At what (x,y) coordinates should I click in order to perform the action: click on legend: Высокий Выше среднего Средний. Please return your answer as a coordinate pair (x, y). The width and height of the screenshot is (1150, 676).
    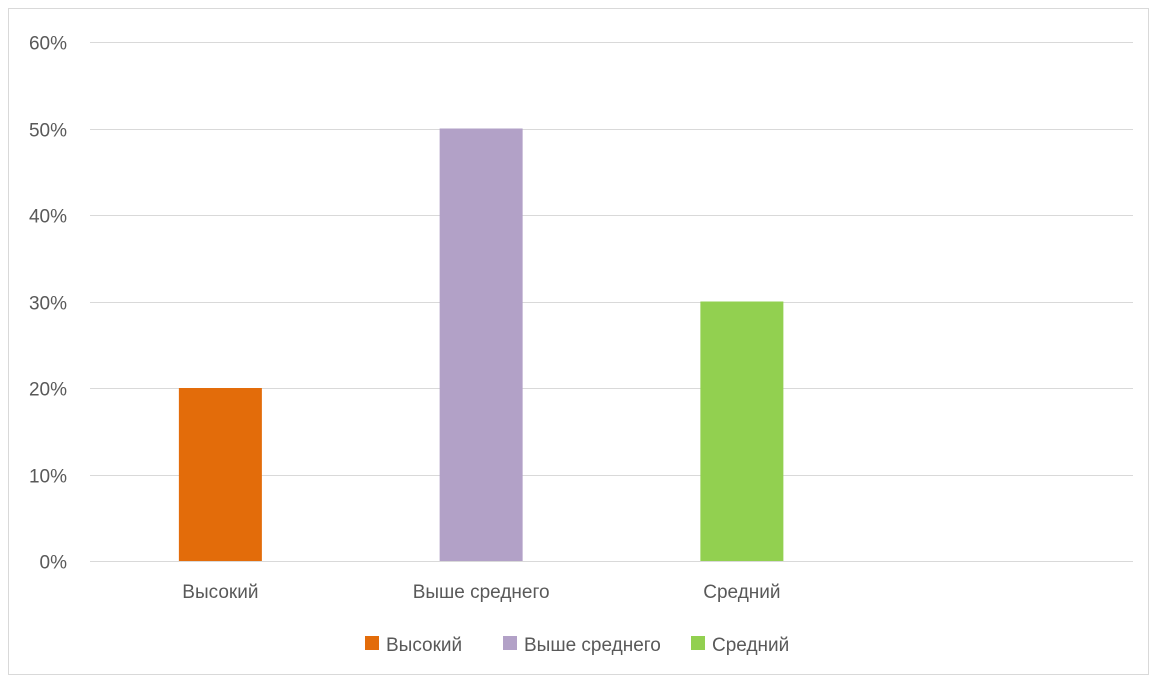
    Looking at the image, I should click on (577, 645).